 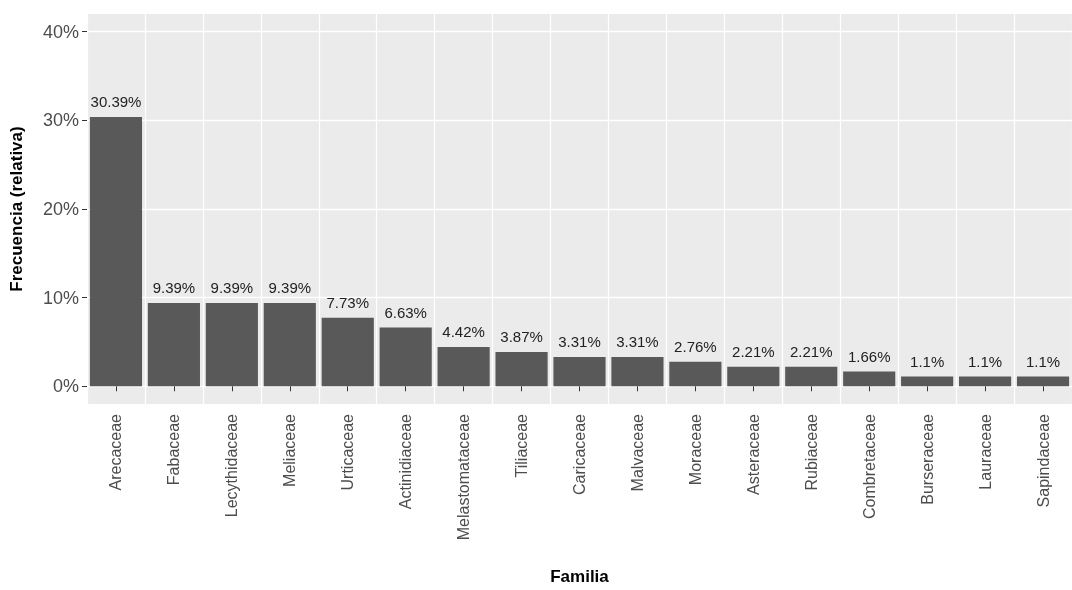 I want to click on y-axis-title: Frecuencia (relativa), so click(x=16, y=209).